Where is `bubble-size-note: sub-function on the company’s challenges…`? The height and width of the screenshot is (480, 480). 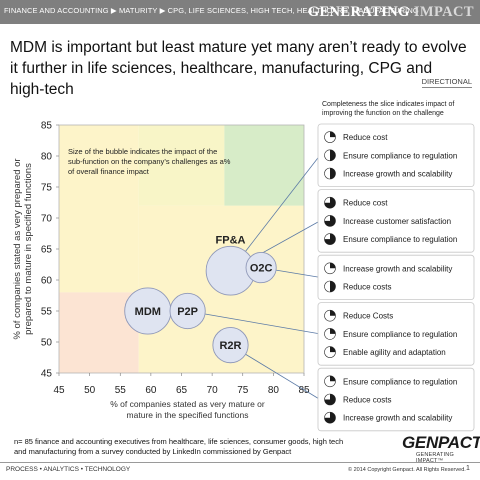
bubble-size-note: sub-function on the company’s challenges… is located at coordinates (149, 161).